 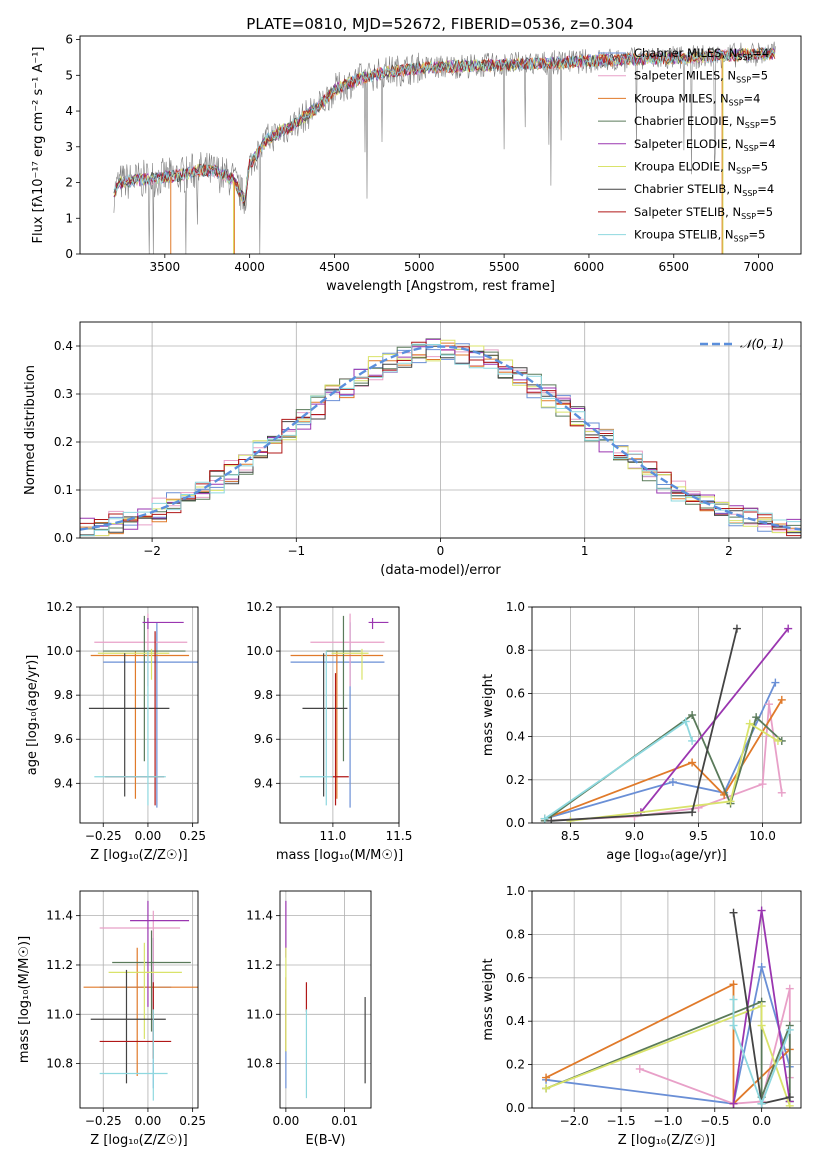 What do you see at coordinates (334, 267) in the screenshot?
I see `x-tick-label: 4500` at bounding box center [334, 267].